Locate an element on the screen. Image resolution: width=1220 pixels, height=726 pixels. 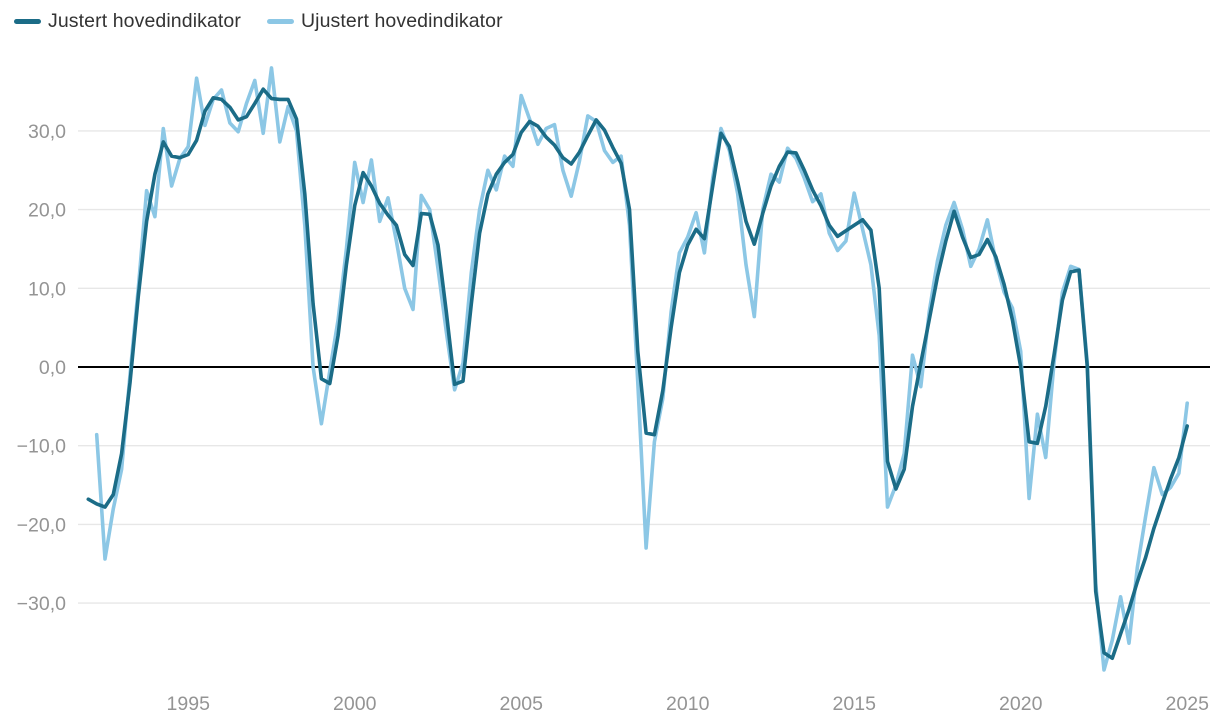
x-tick-label: 2025 is located at coordinates (1188, 704).